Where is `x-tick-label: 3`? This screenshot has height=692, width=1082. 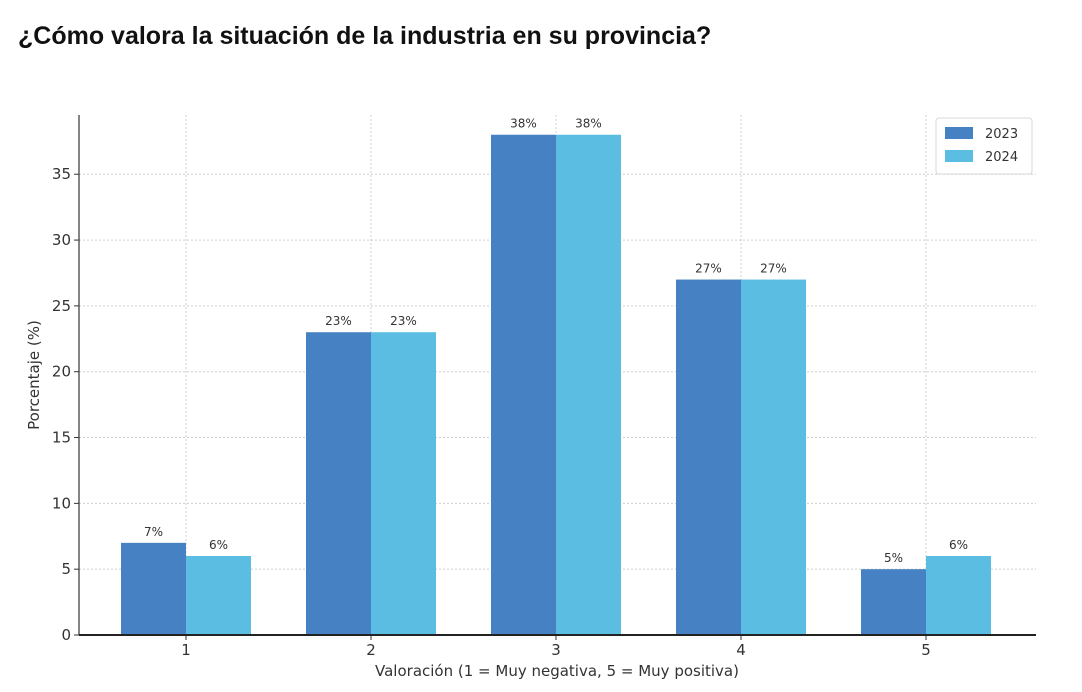 x-tick-label: 3 is located at coordinates (556, 650).